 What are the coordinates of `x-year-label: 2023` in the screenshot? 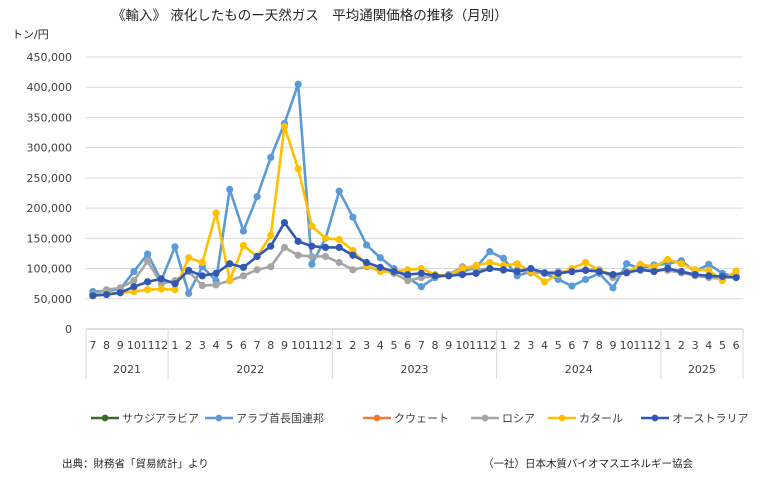 It's located at (415, 369).